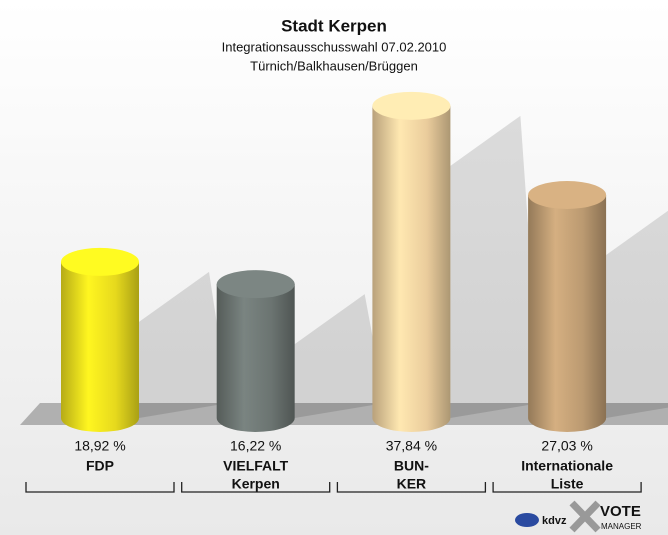 This screenshot has height=535, width=668. Describe the element at coordinates (256, 484) in the screenshot. I see `x-tick-label: Kerpen` at that location.